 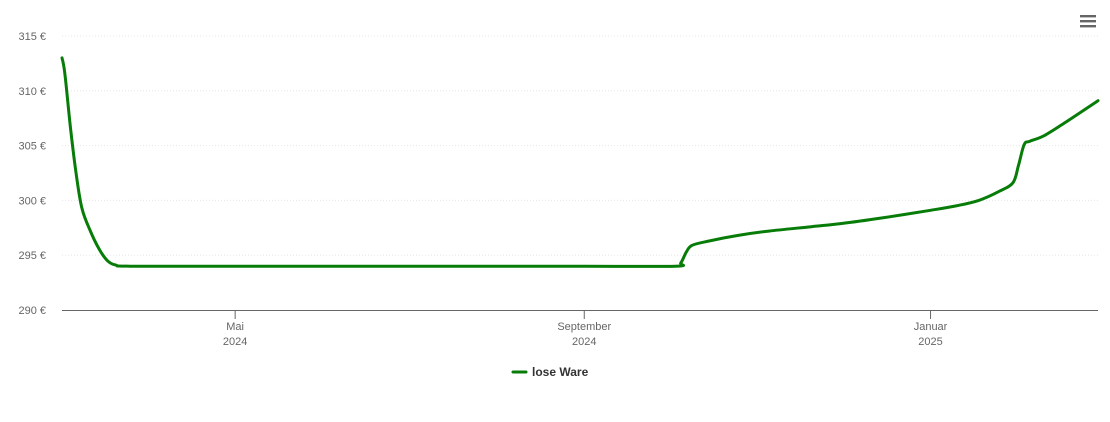 I want to click on x-axis: Mai 2024 September 2024 Januar 2025, so click(x=580, y=329).